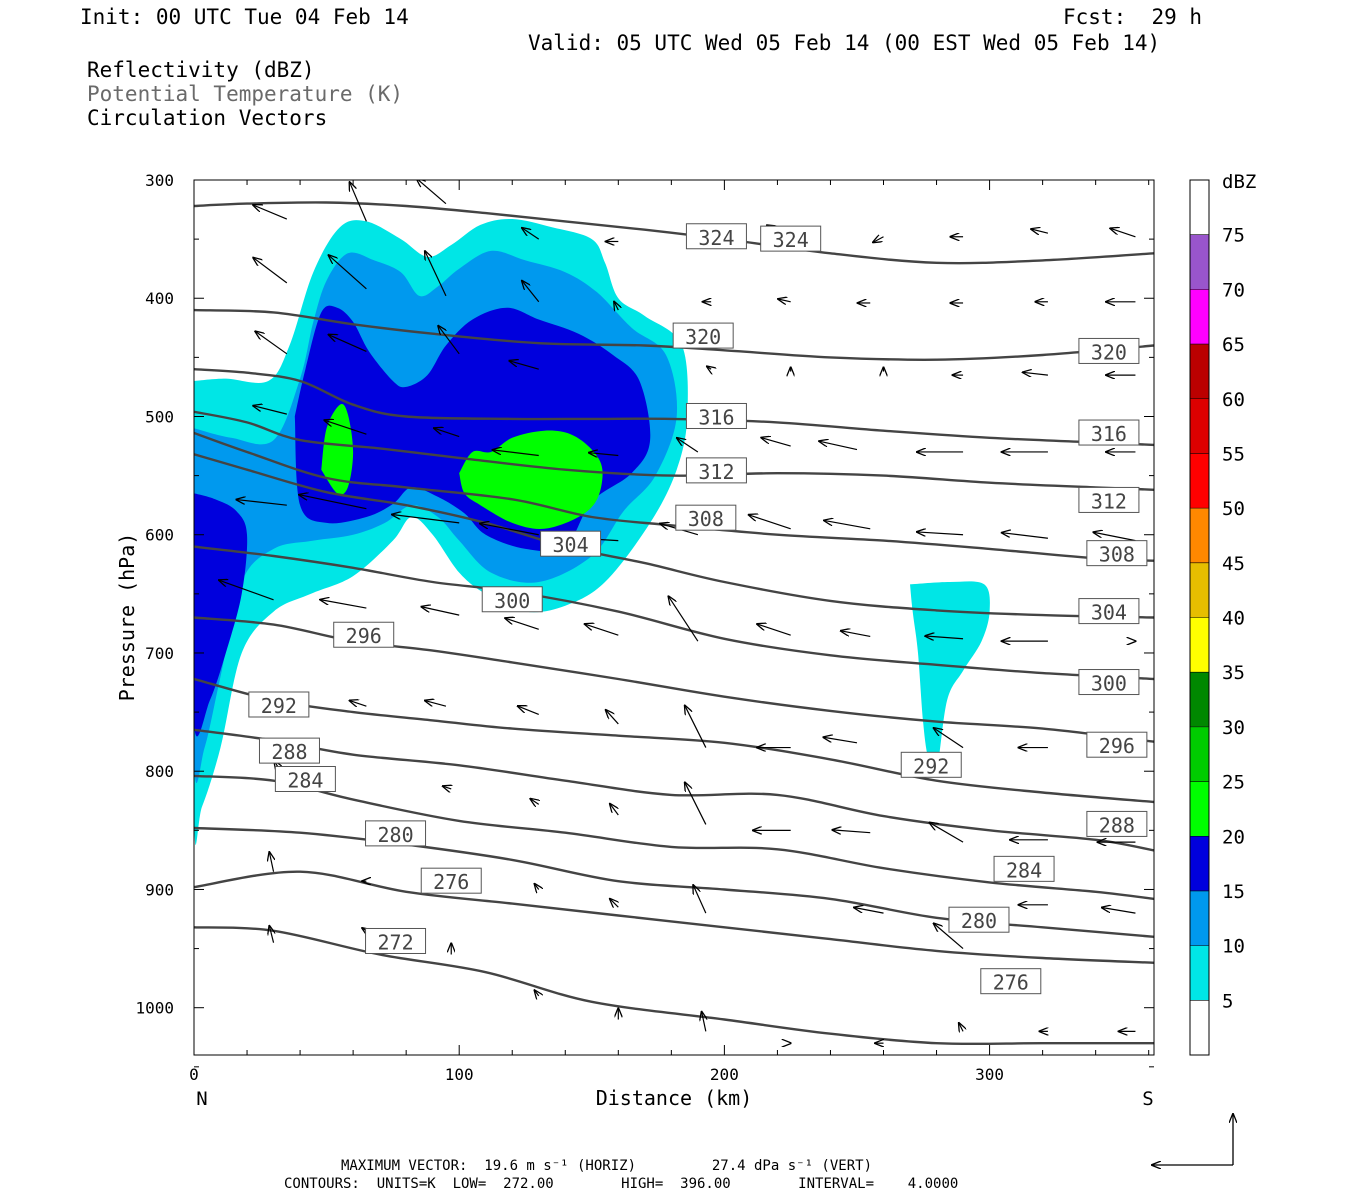 Image resolution: width=1350 pixels, height=1200 pixels. Describe the element at coordinates (1233, 619) in the screenshot. I see `colorbar-level-label: 40` at that location.